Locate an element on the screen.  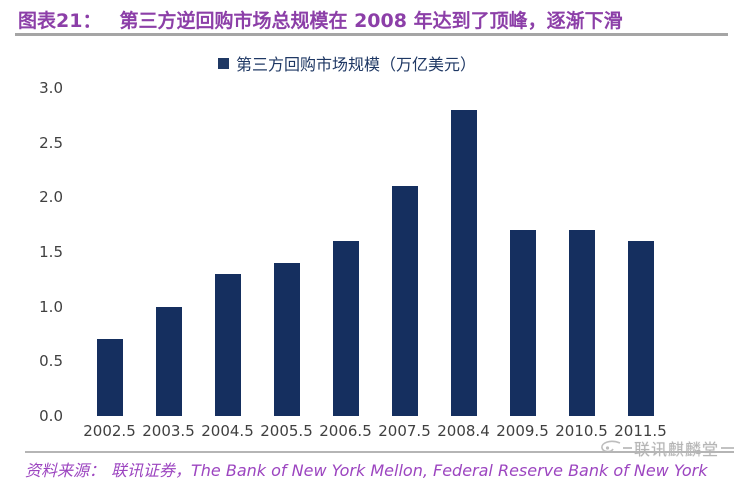
y-tick-label: 2.5 is located at coordinates (51, 142).